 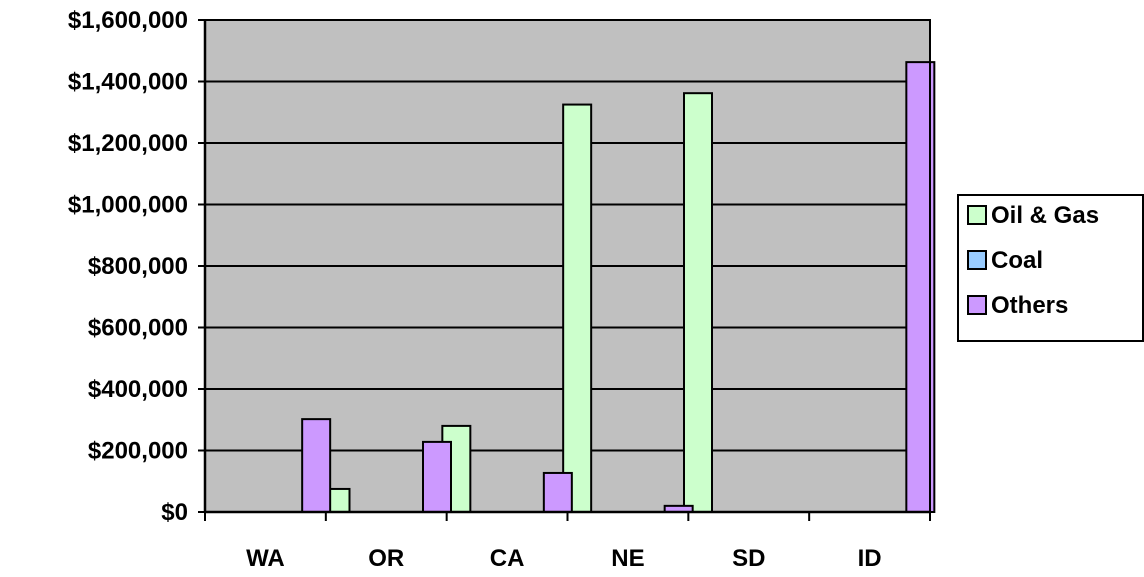 I want to click on legend: Oil & Gas Coal Others, so click(x=1050, y=268).